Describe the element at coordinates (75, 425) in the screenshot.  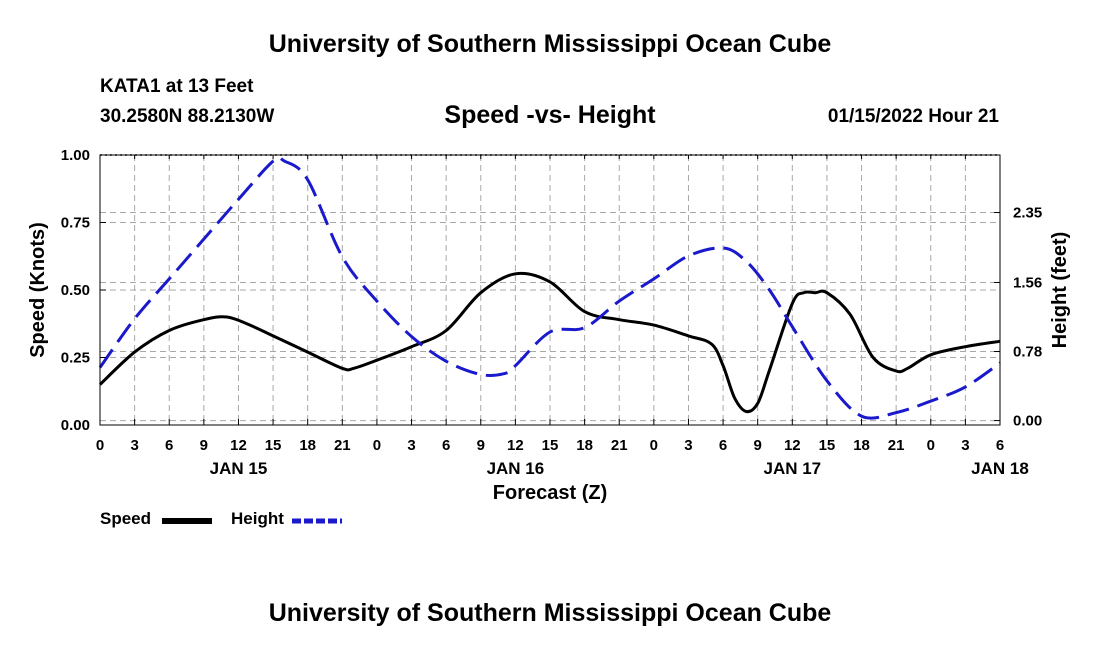
I see `y-tick-label: 0.00` at that location.